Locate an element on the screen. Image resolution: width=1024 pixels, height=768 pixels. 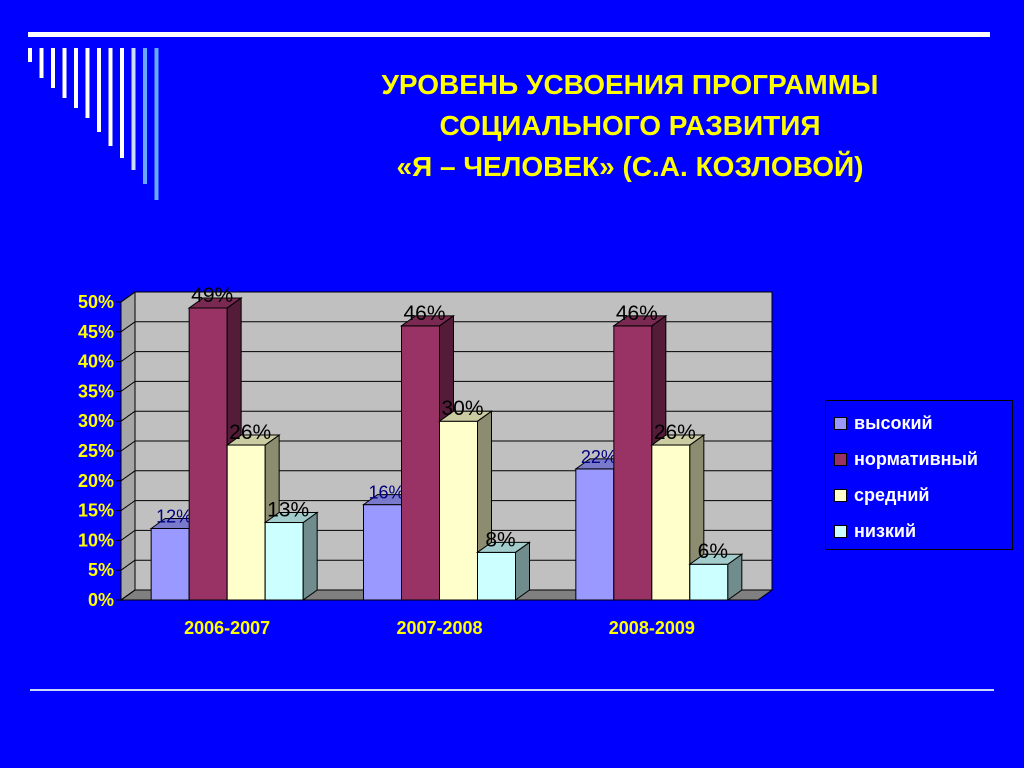
x-tick-label: 2006-2007 is located at coordinates (227, 628).